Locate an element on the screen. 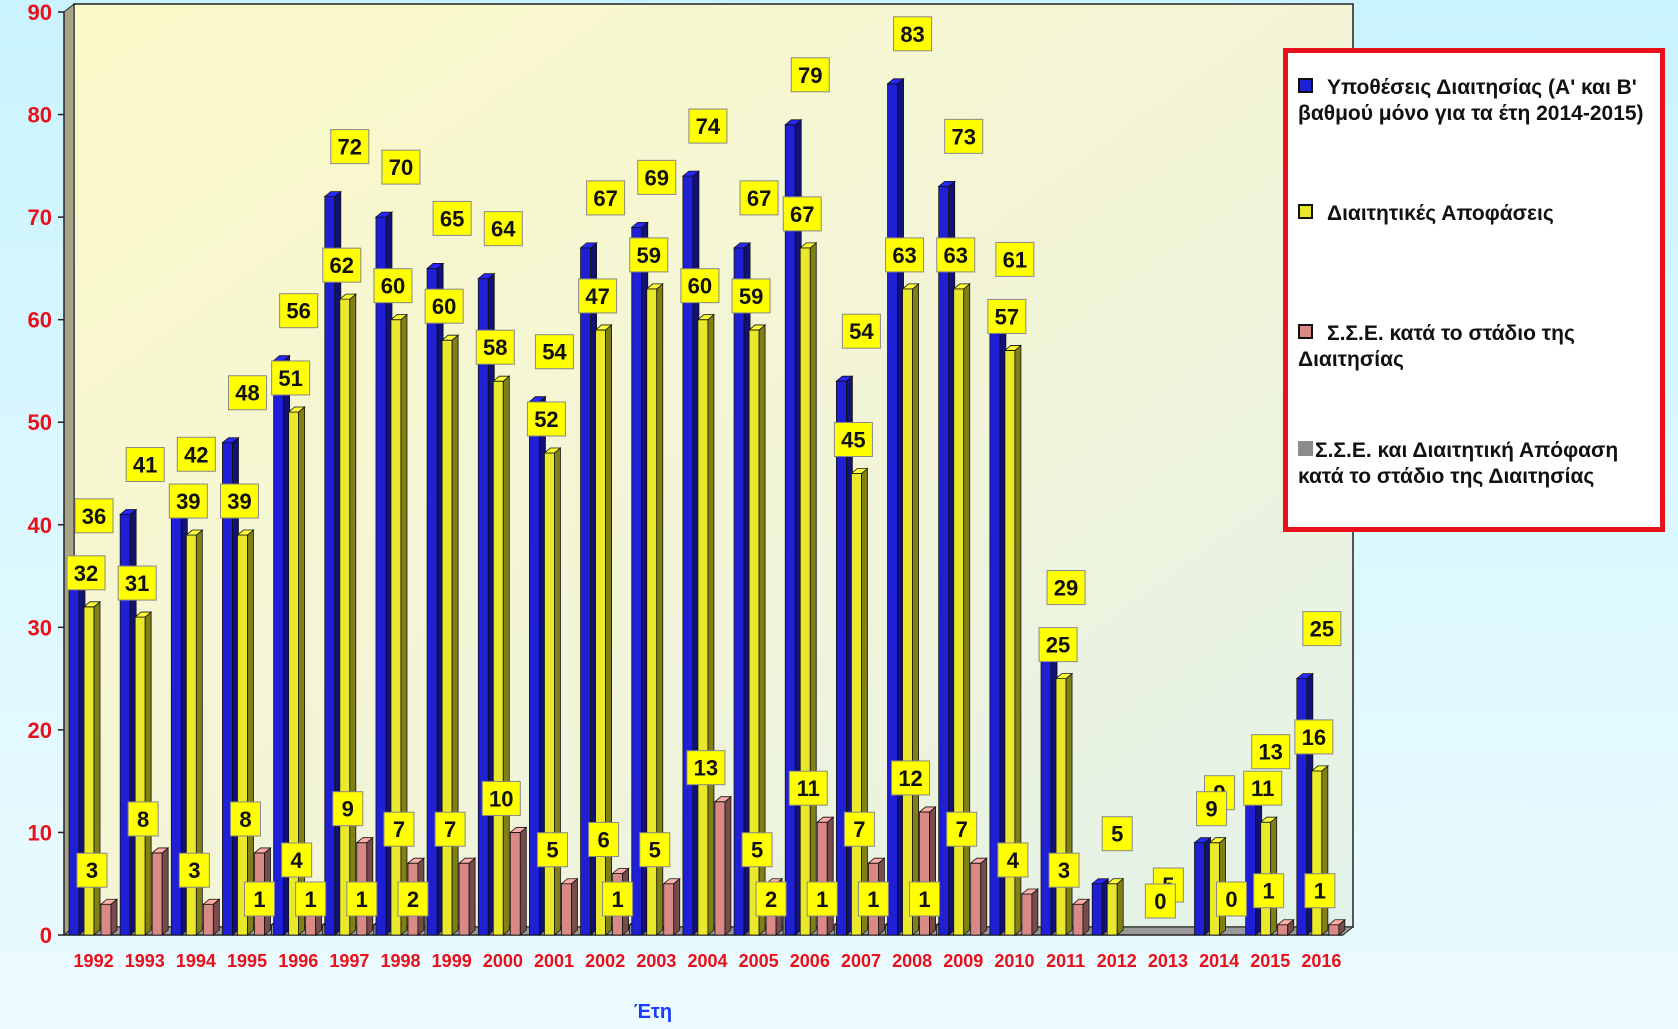 This screenshot has height=1029, width=1678. y-tick-label: 10 is located at coordinates (40, 832).